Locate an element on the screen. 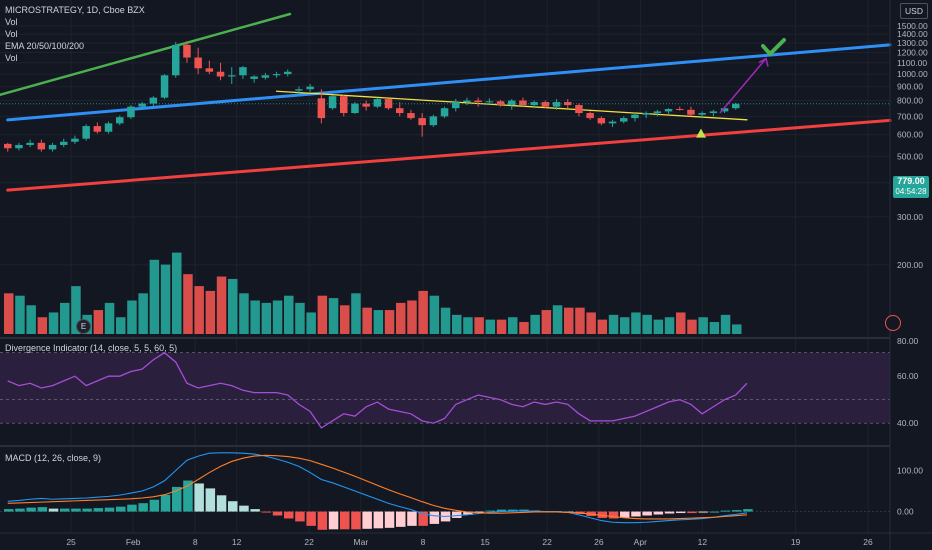 This screenshot has width=932, height=550. macd-legend: MACD (12, 26, close, 9) is located at coordinates (53, 458).